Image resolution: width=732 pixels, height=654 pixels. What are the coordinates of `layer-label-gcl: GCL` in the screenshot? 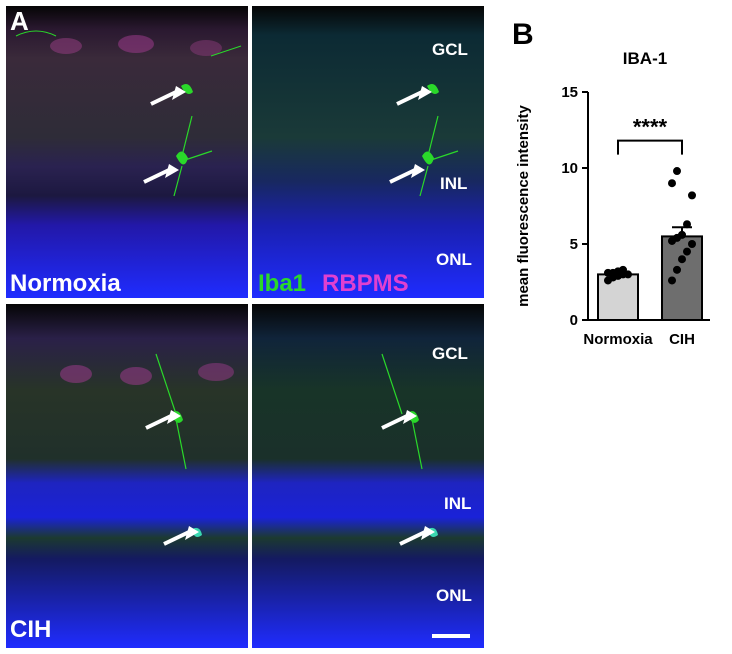 It's located at (450, 49).